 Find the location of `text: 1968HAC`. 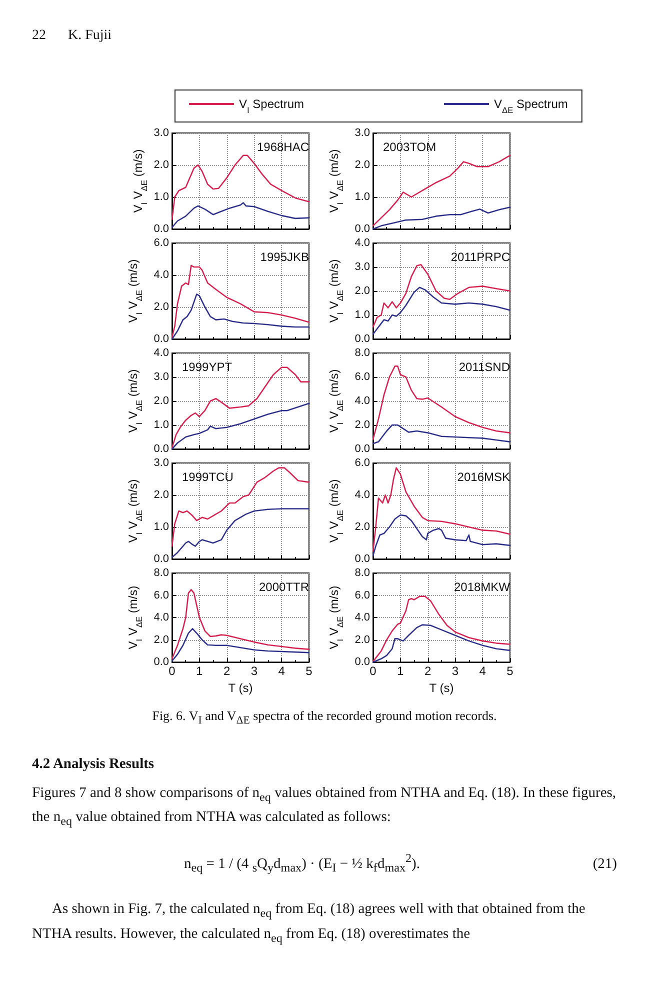

text: 1968HAC is located at coordinates (283, 147).